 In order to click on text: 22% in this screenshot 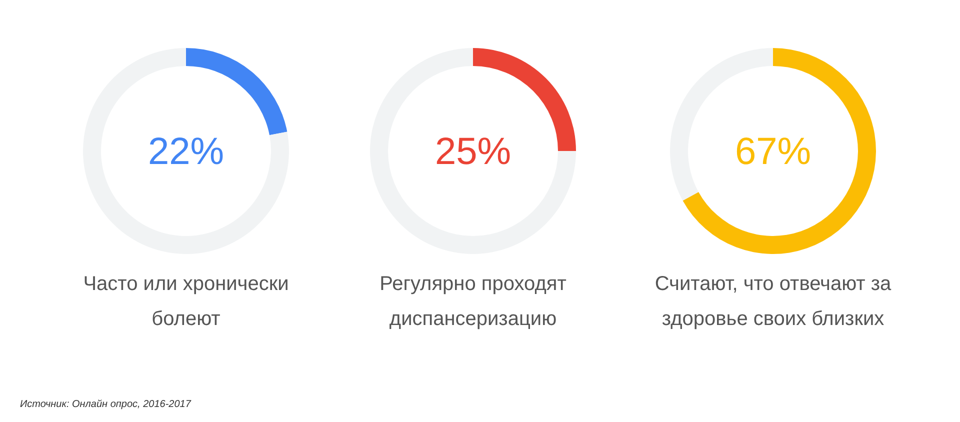, I will do `click(186, 152)`.